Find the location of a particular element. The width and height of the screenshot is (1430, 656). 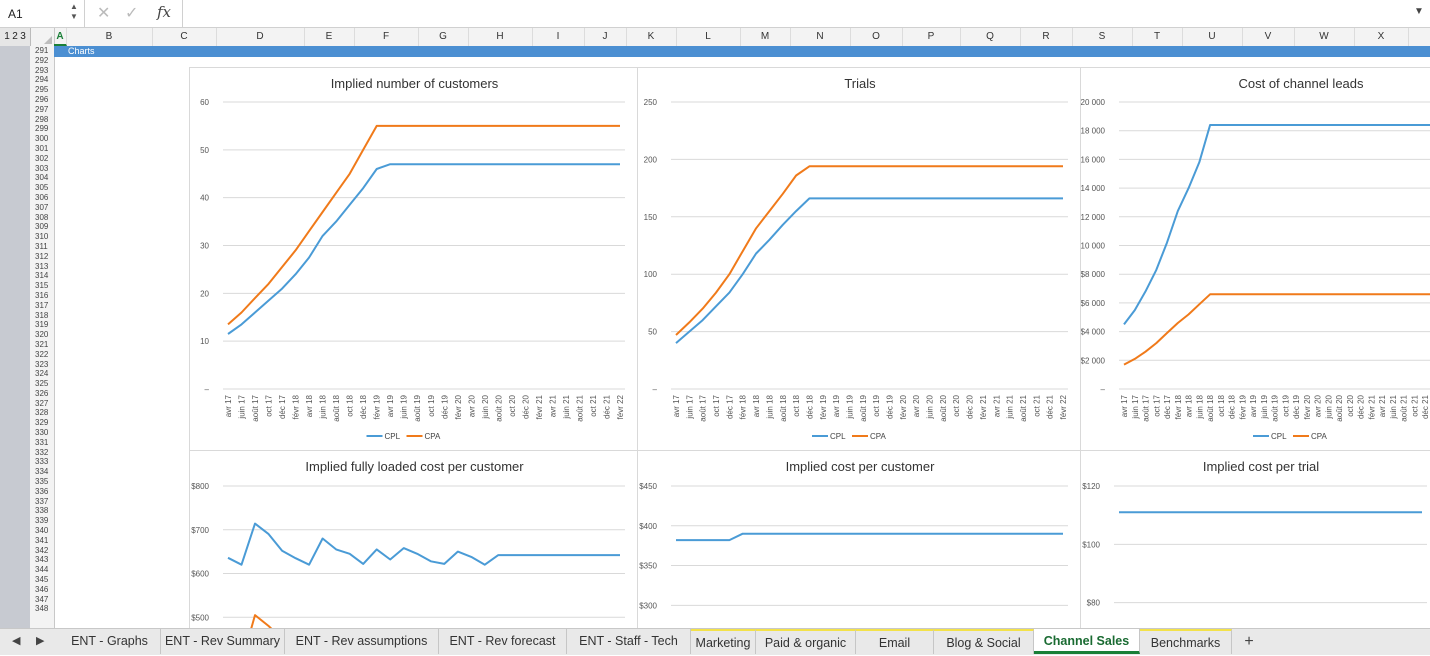

row-header: 343 is located at coordinates (42, 560).